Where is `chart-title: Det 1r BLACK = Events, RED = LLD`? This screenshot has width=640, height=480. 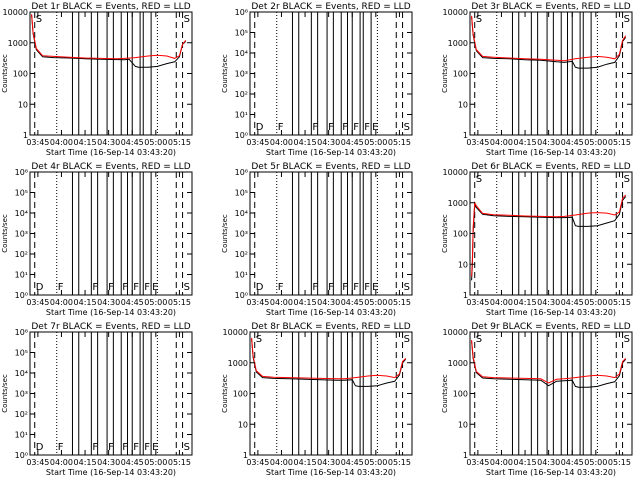
chart-title: Det 1r BLACK = Events, RED = LLD is located at coordinates (110, 7).